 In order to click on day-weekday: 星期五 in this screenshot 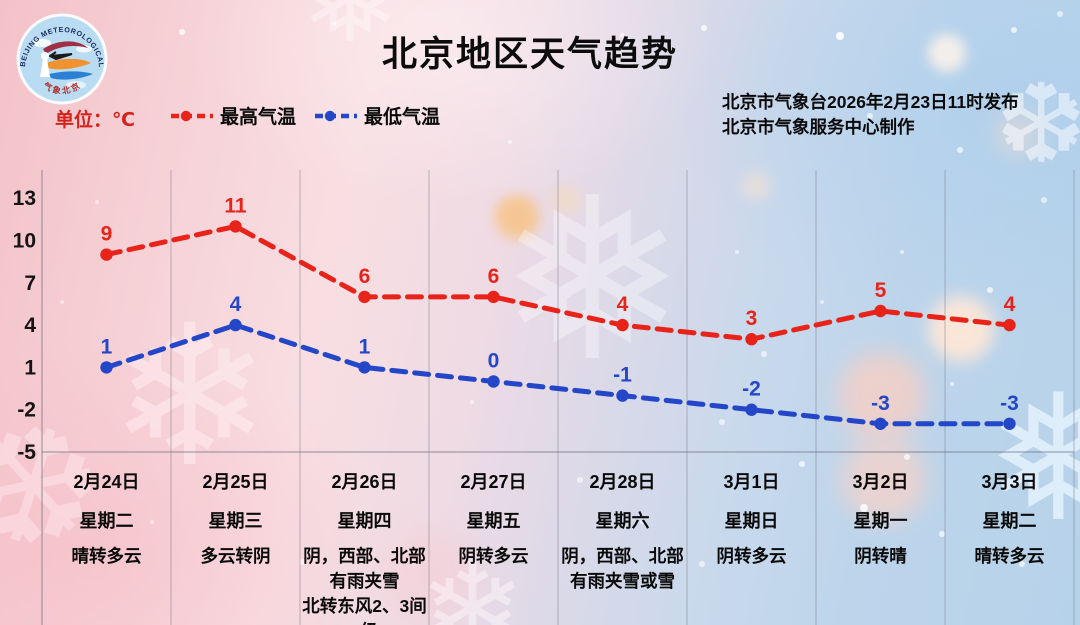, I will do `click(493, 521)`.